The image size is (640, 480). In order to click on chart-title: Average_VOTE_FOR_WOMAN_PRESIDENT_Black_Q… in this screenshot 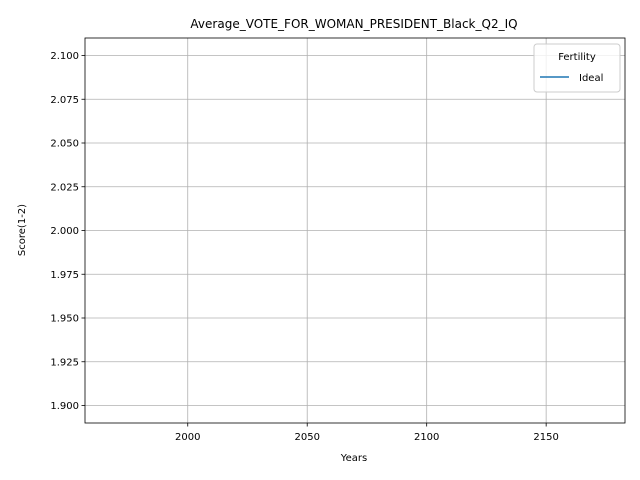, I will do `click(353, 24)`.